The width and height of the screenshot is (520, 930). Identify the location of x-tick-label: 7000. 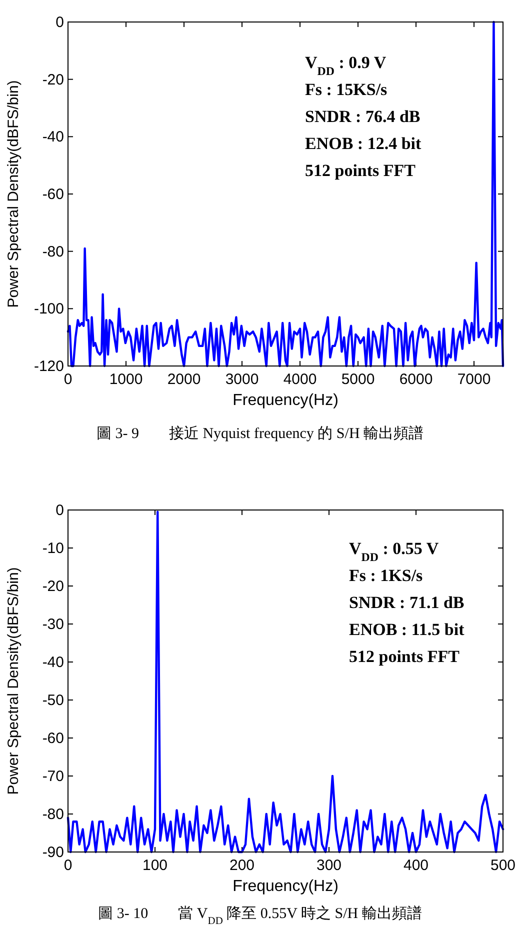
(474, 379).